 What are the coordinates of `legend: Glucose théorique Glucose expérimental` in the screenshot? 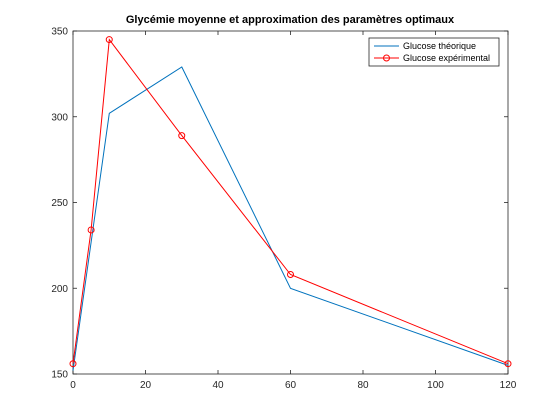 It's located at (434, 52).